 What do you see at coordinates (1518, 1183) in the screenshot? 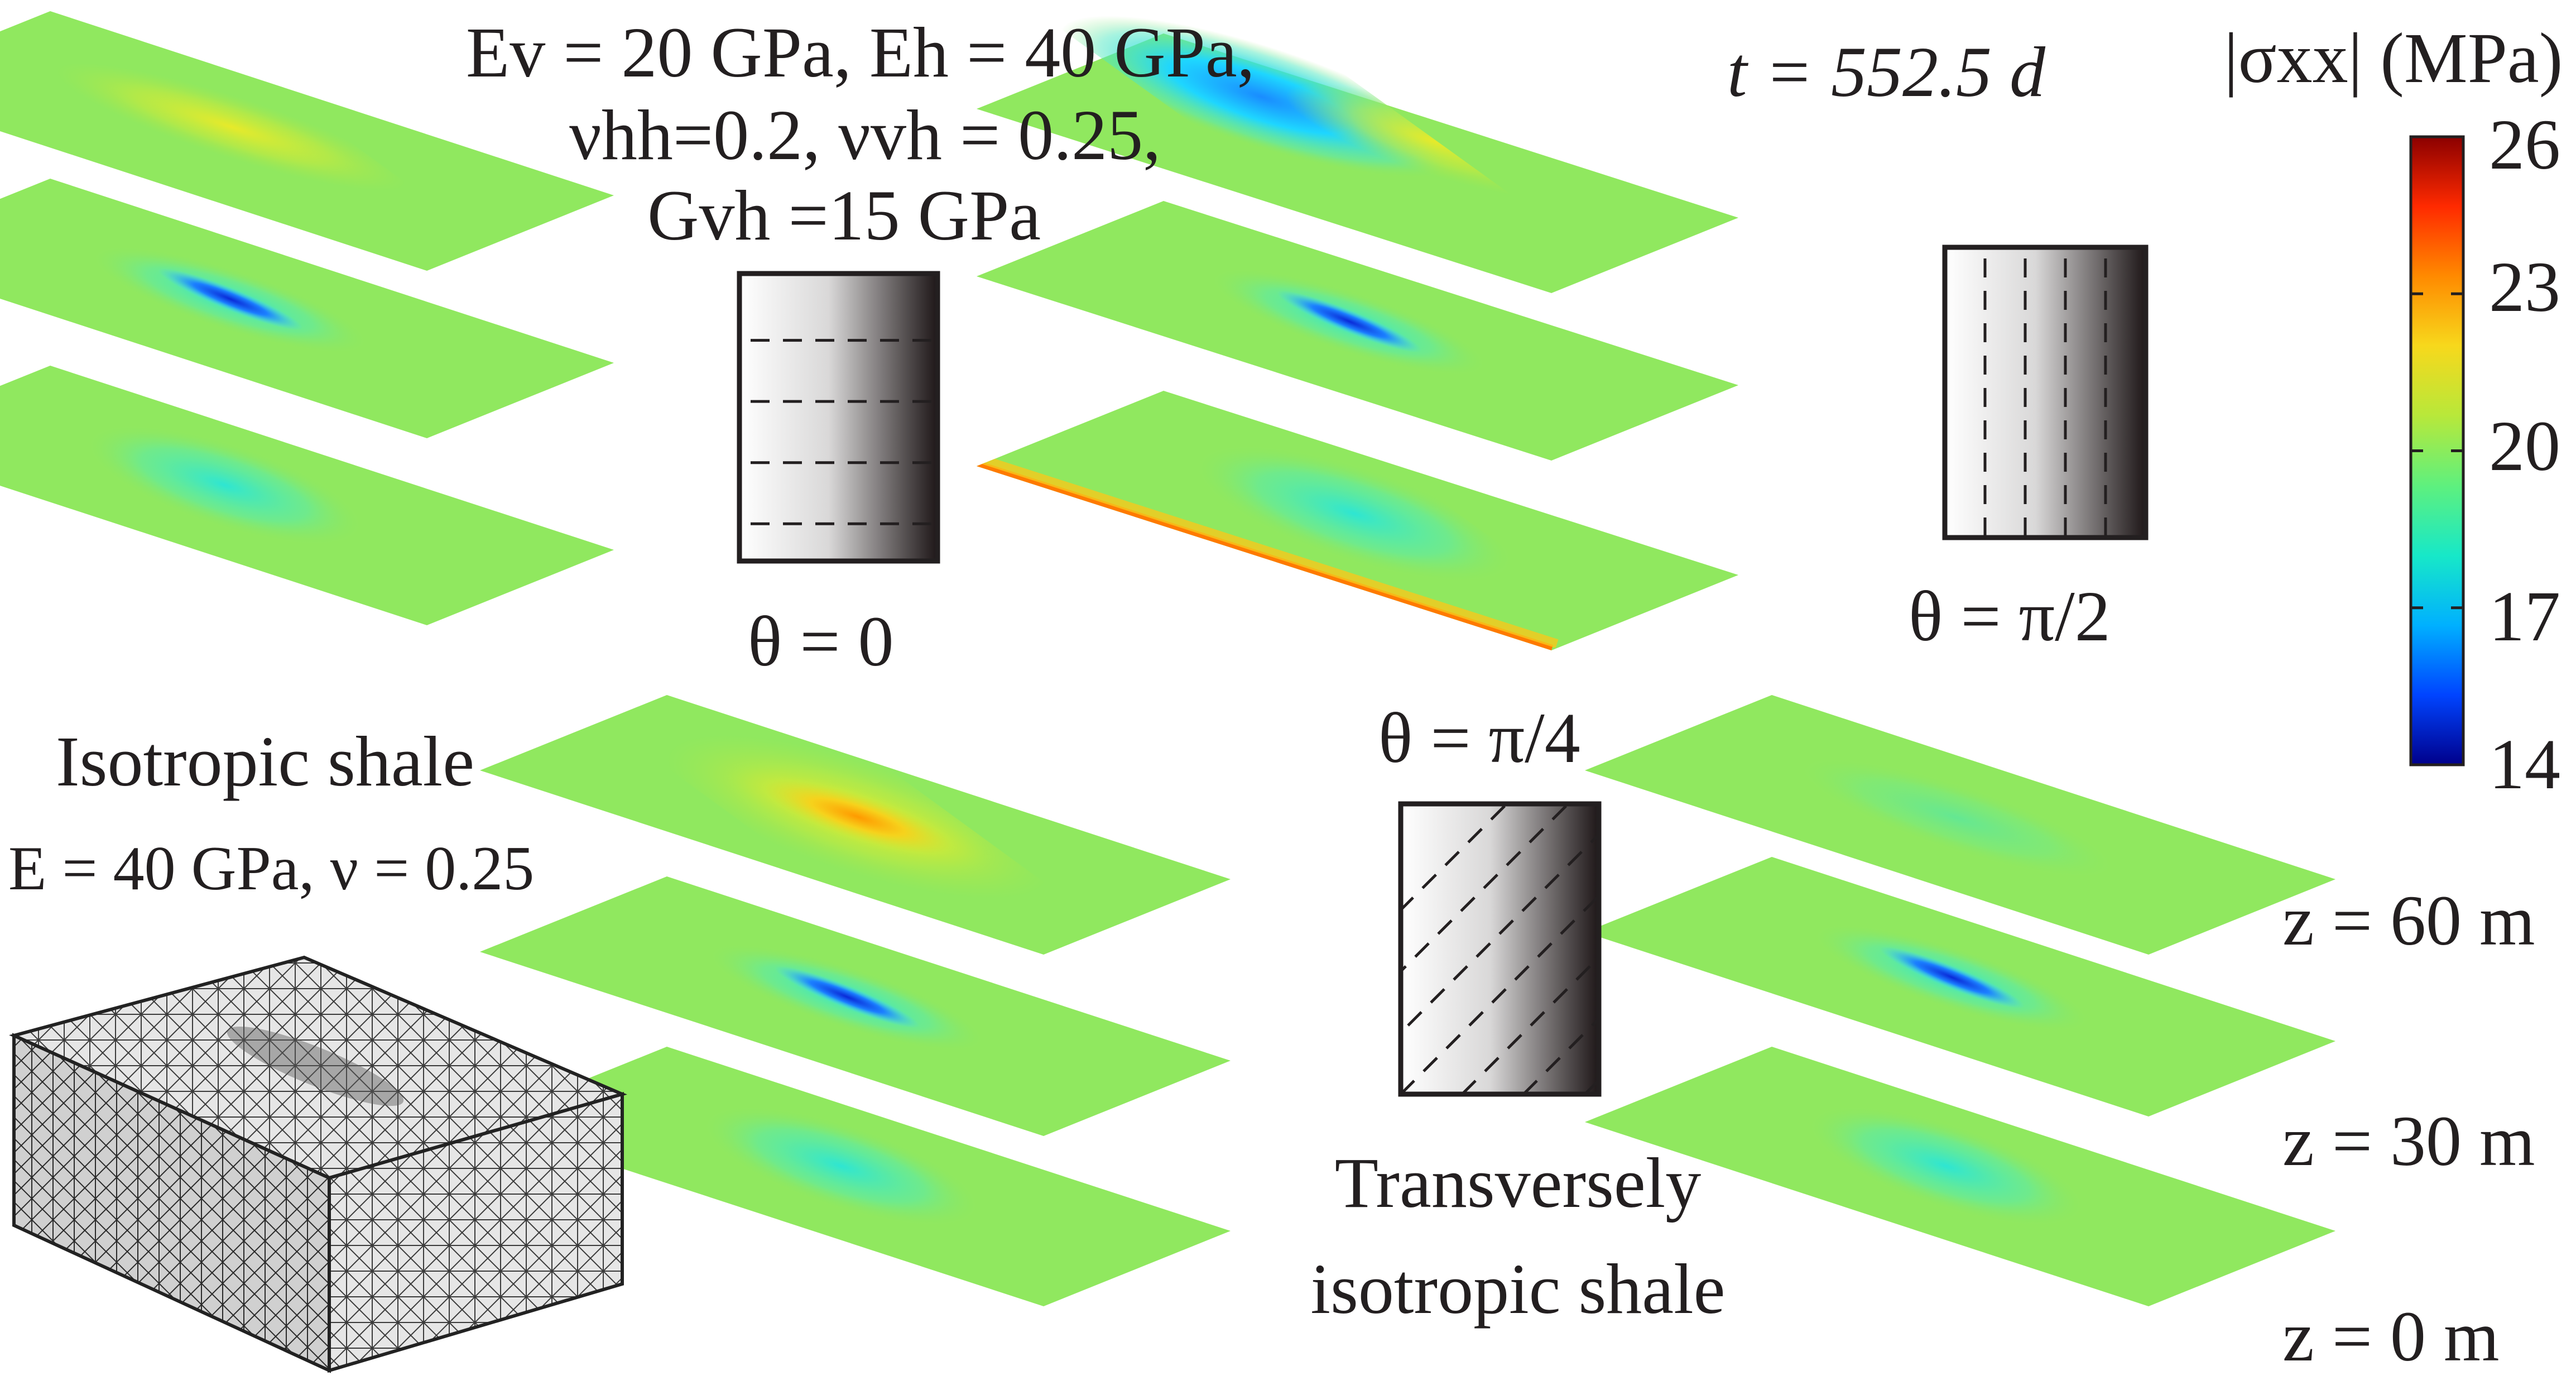
I see `transverse-title-line1: Transversely` at bounding box center [1518, 1183].